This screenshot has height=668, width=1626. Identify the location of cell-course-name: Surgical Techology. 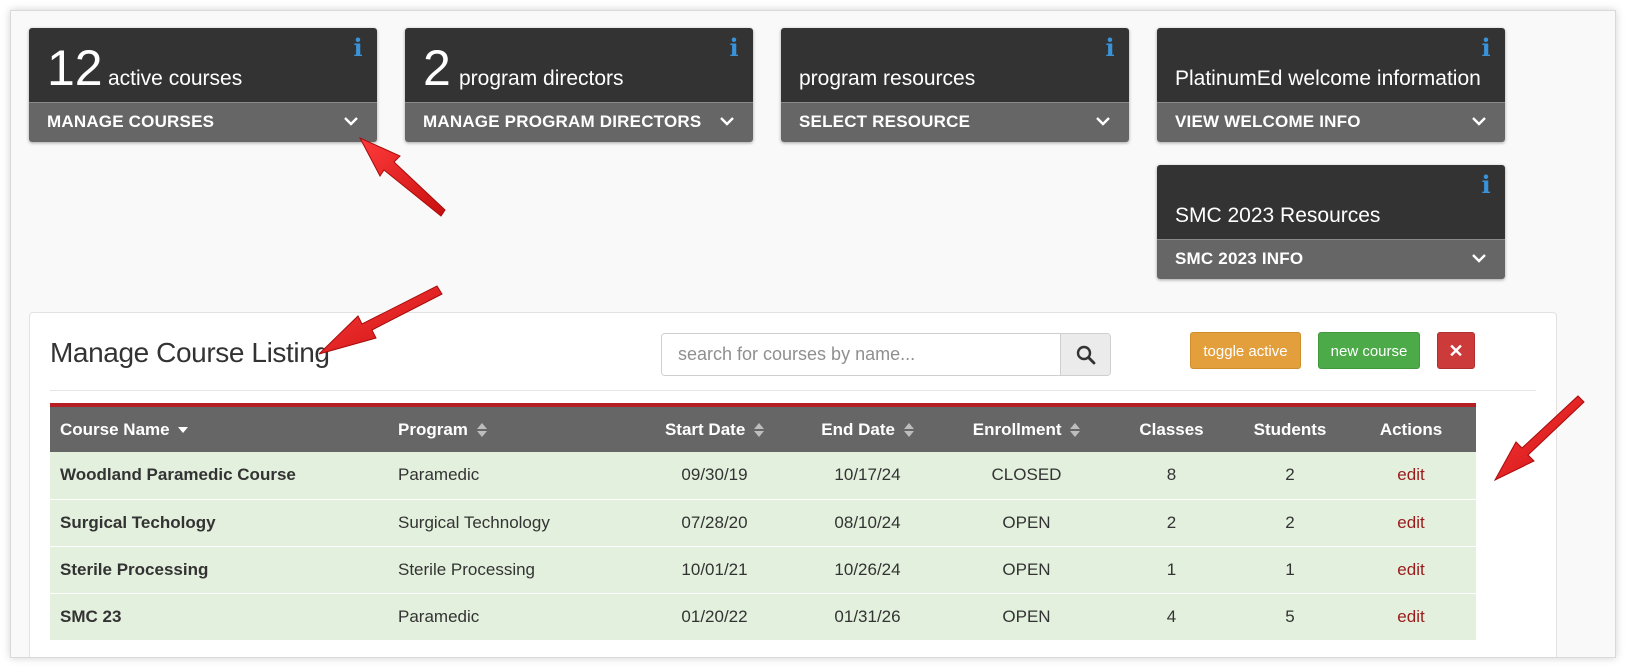
(138, 522).